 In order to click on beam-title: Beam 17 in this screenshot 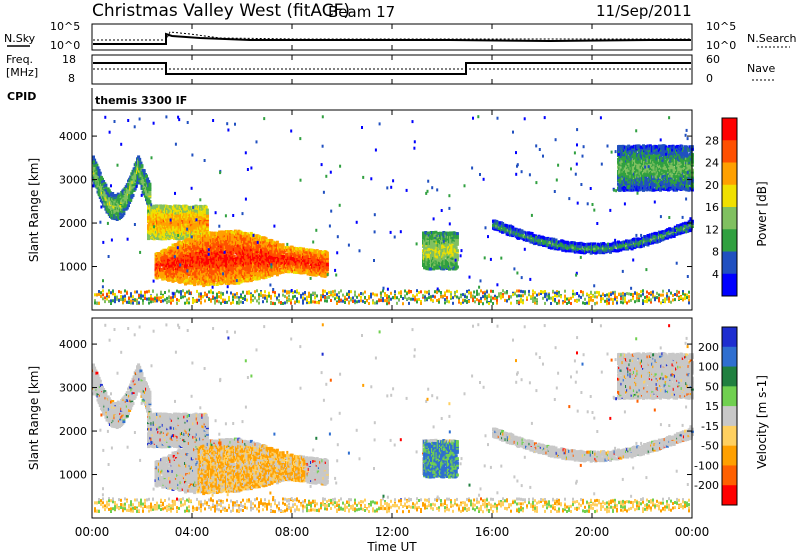, I will do `click(361, 12)`.